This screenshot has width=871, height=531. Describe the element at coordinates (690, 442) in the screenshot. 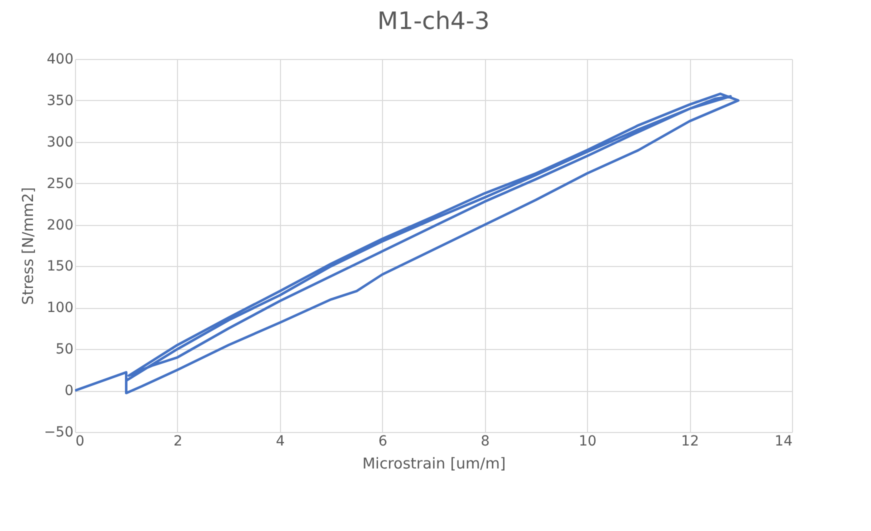

I see `x-tick-label: 12` at that location.